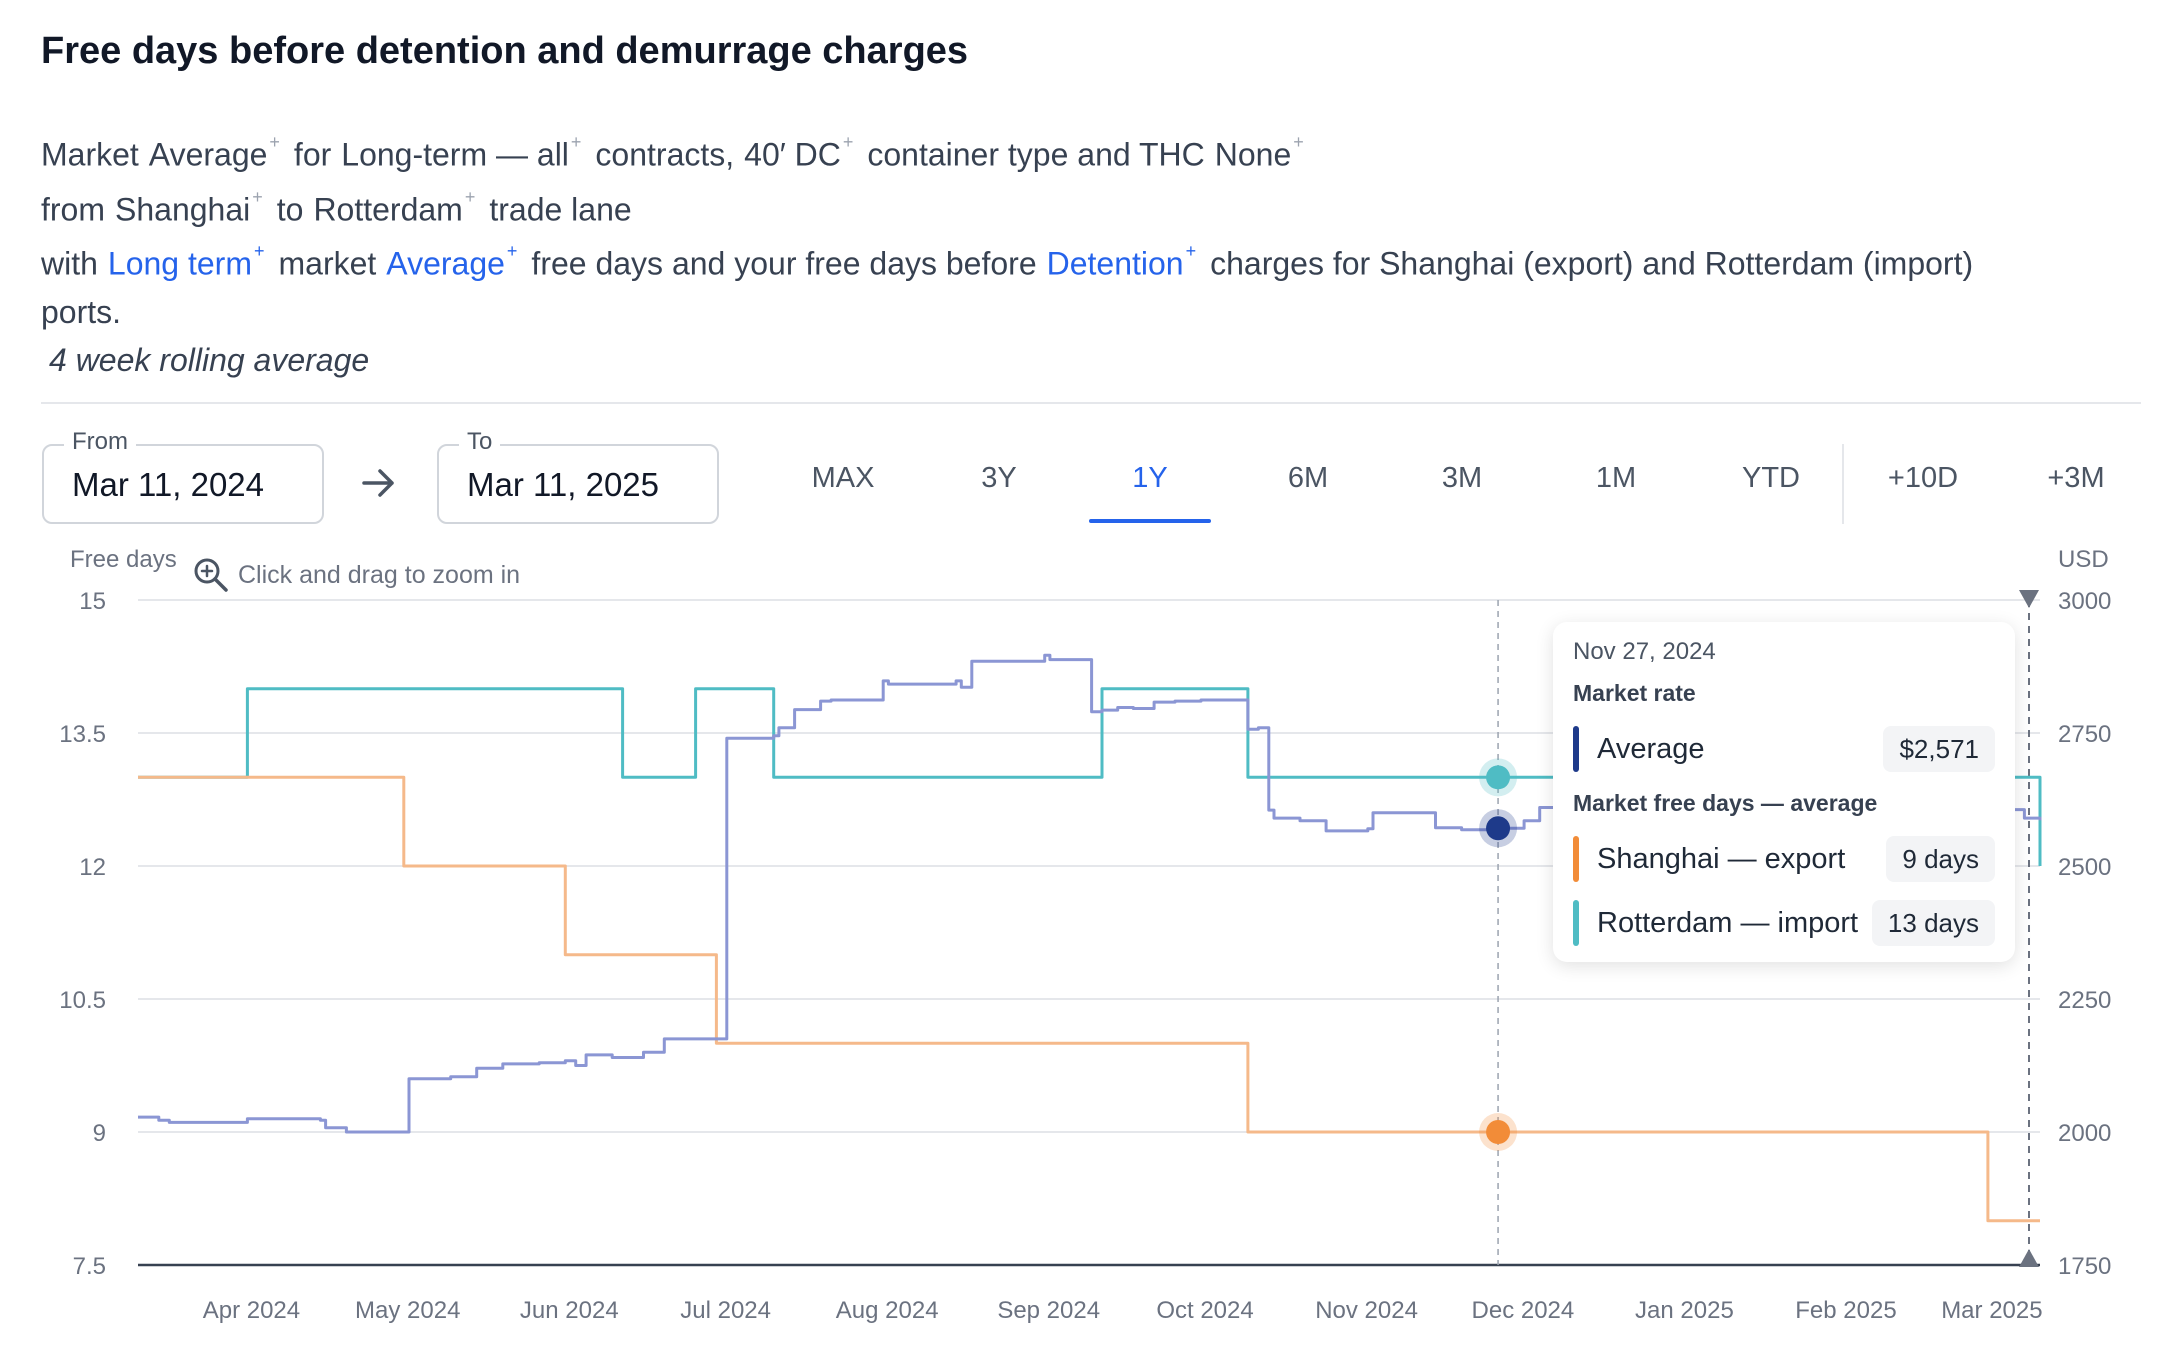  What do you see at coordinates (1634, 693) in the screenshot?
I see `tooltip-section-rate: Market rate` at bounding box center [1634, 693].